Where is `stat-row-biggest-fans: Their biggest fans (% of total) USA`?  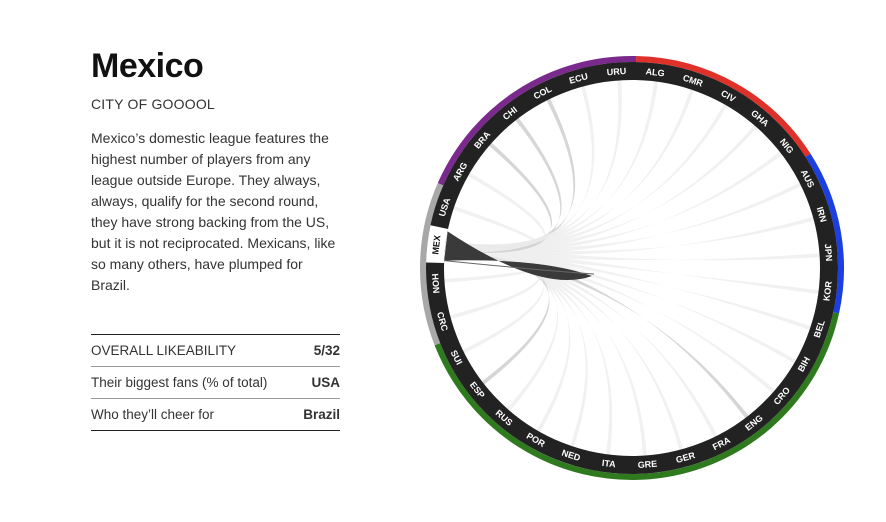 stat-row-biggest-fans: Their biggest fans (% of total) USA is located at coordinates (215, 382).